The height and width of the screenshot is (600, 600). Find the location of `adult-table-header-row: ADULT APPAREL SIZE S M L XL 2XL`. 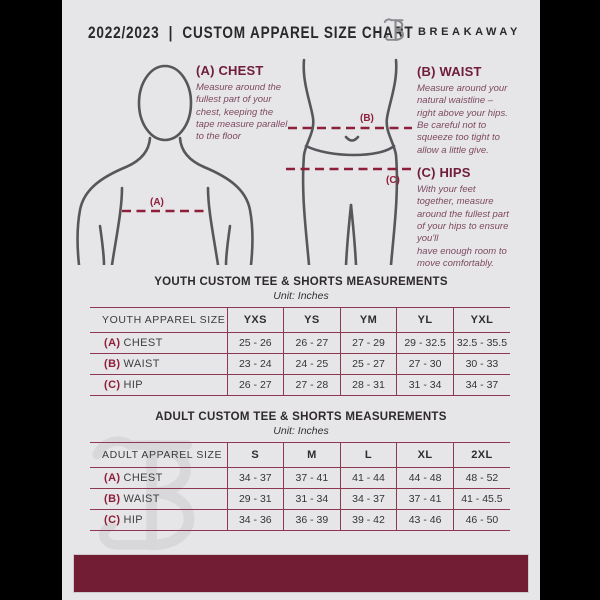

adult-table-header-row: ADULT APPAREL SIZE S M L XL 2XL is located at coordinates (300, 455).